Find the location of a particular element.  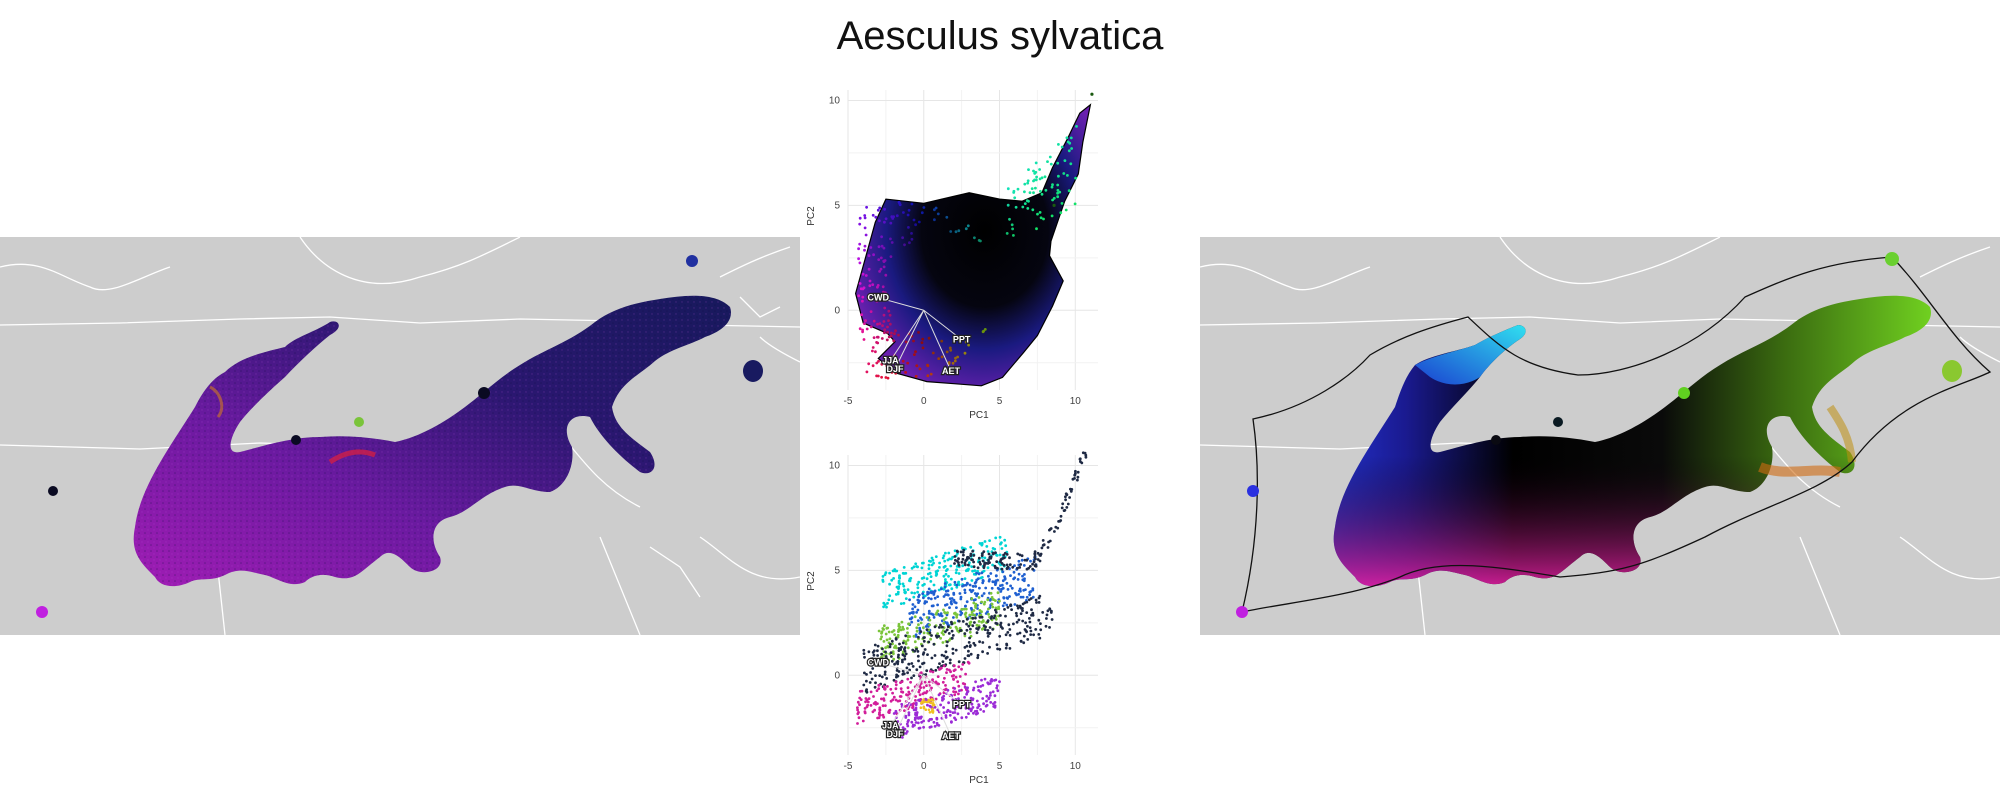

loading-arrow is located at coordinates (909, 340).